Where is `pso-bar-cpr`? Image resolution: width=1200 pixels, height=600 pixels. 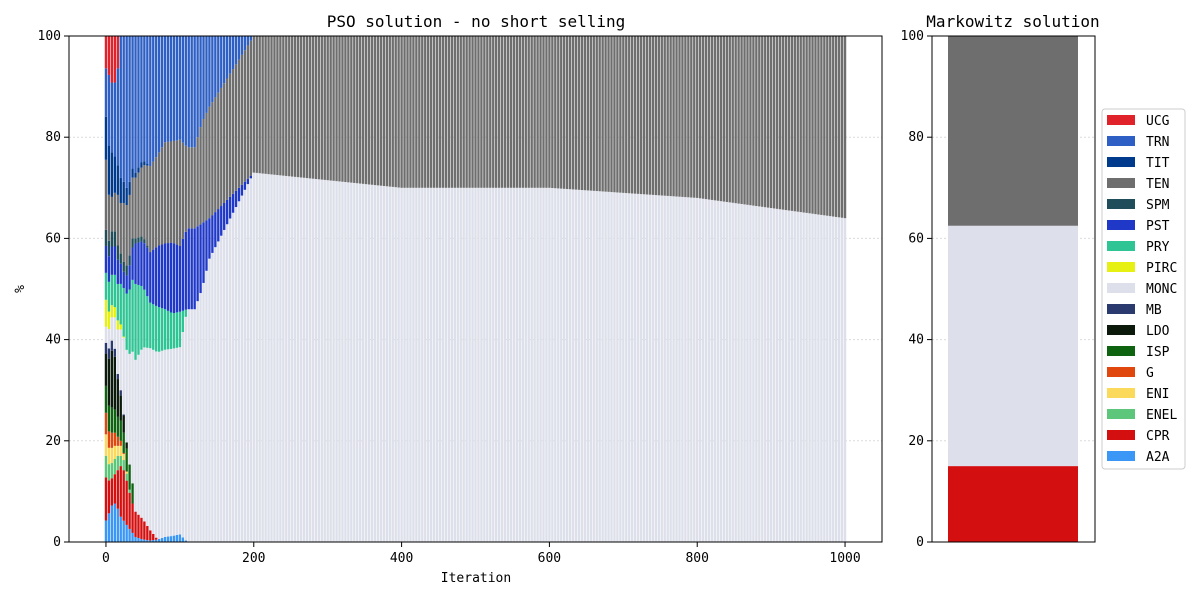 pso-bar-cpr is located at coordinates (150, 535).